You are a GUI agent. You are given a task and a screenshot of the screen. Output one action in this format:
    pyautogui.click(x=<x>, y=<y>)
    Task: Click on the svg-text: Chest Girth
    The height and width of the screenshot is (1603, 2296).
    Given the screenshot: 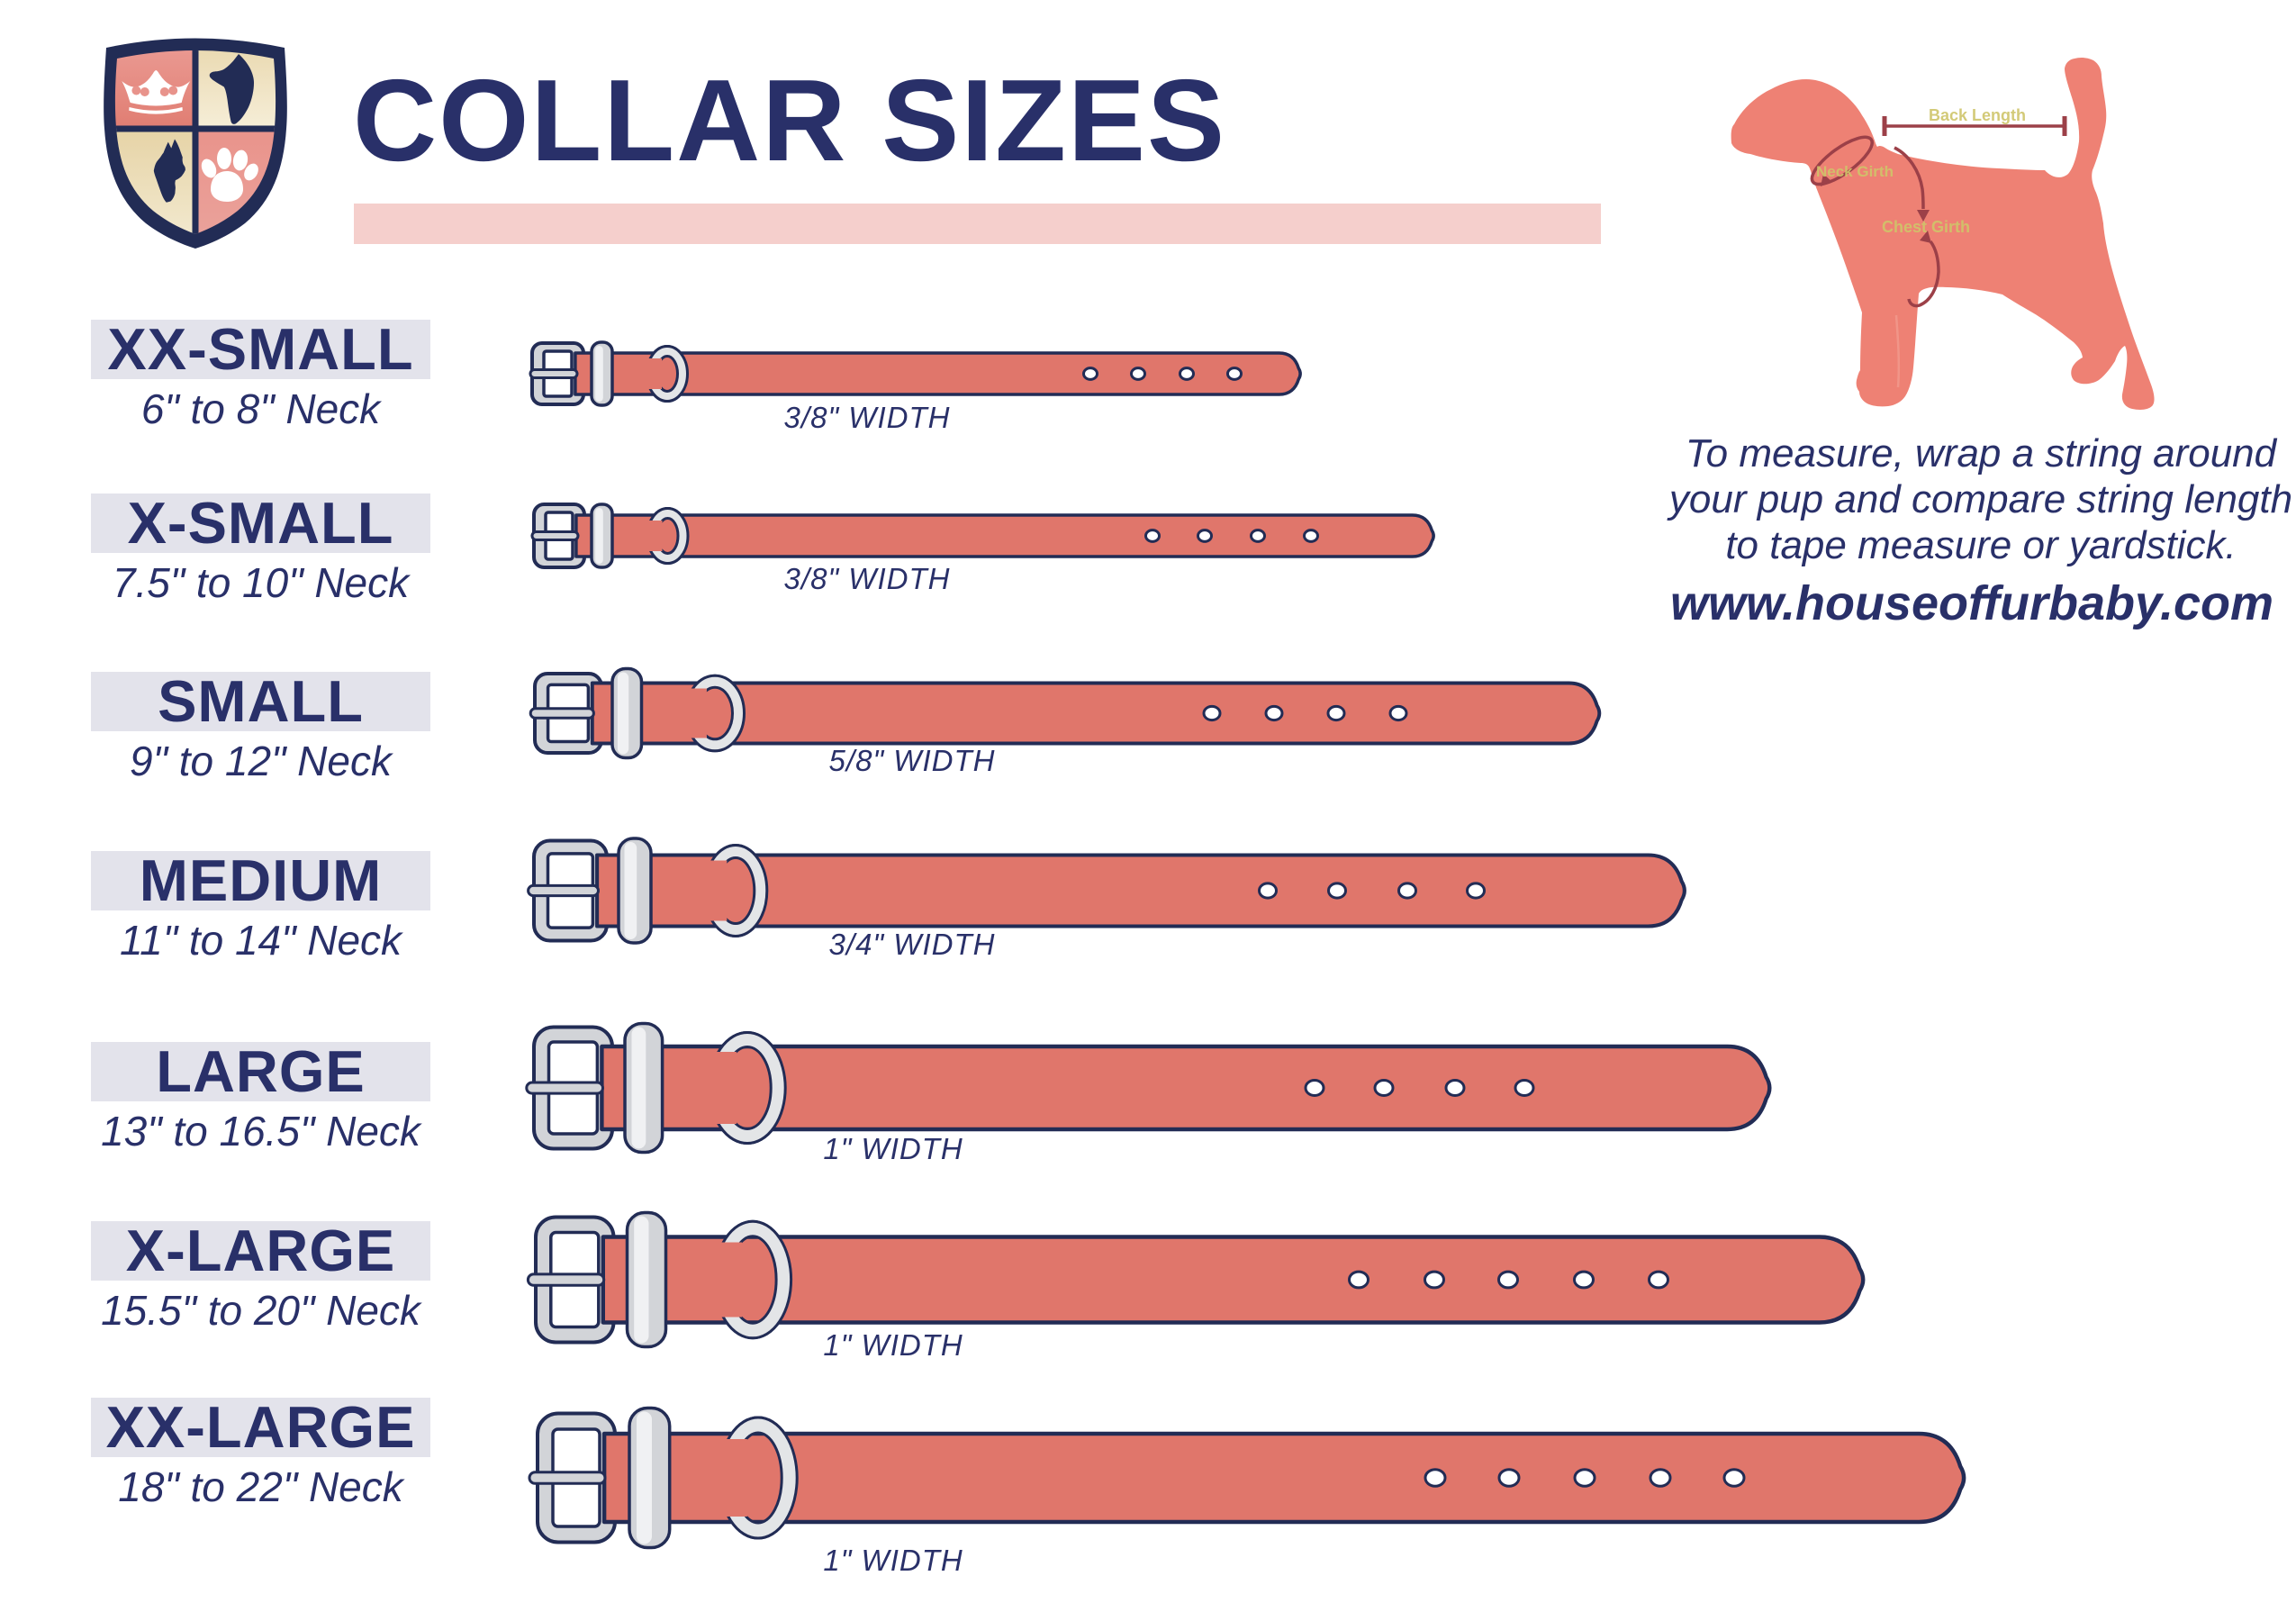 What is the action you would take?
    pyautogui.click(x=1926, y=227)
    